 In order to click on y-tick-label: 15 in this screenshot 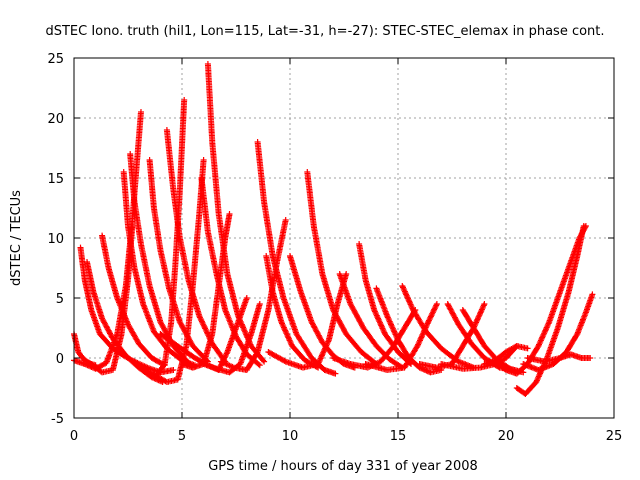, I will do `click(55, 179)`.